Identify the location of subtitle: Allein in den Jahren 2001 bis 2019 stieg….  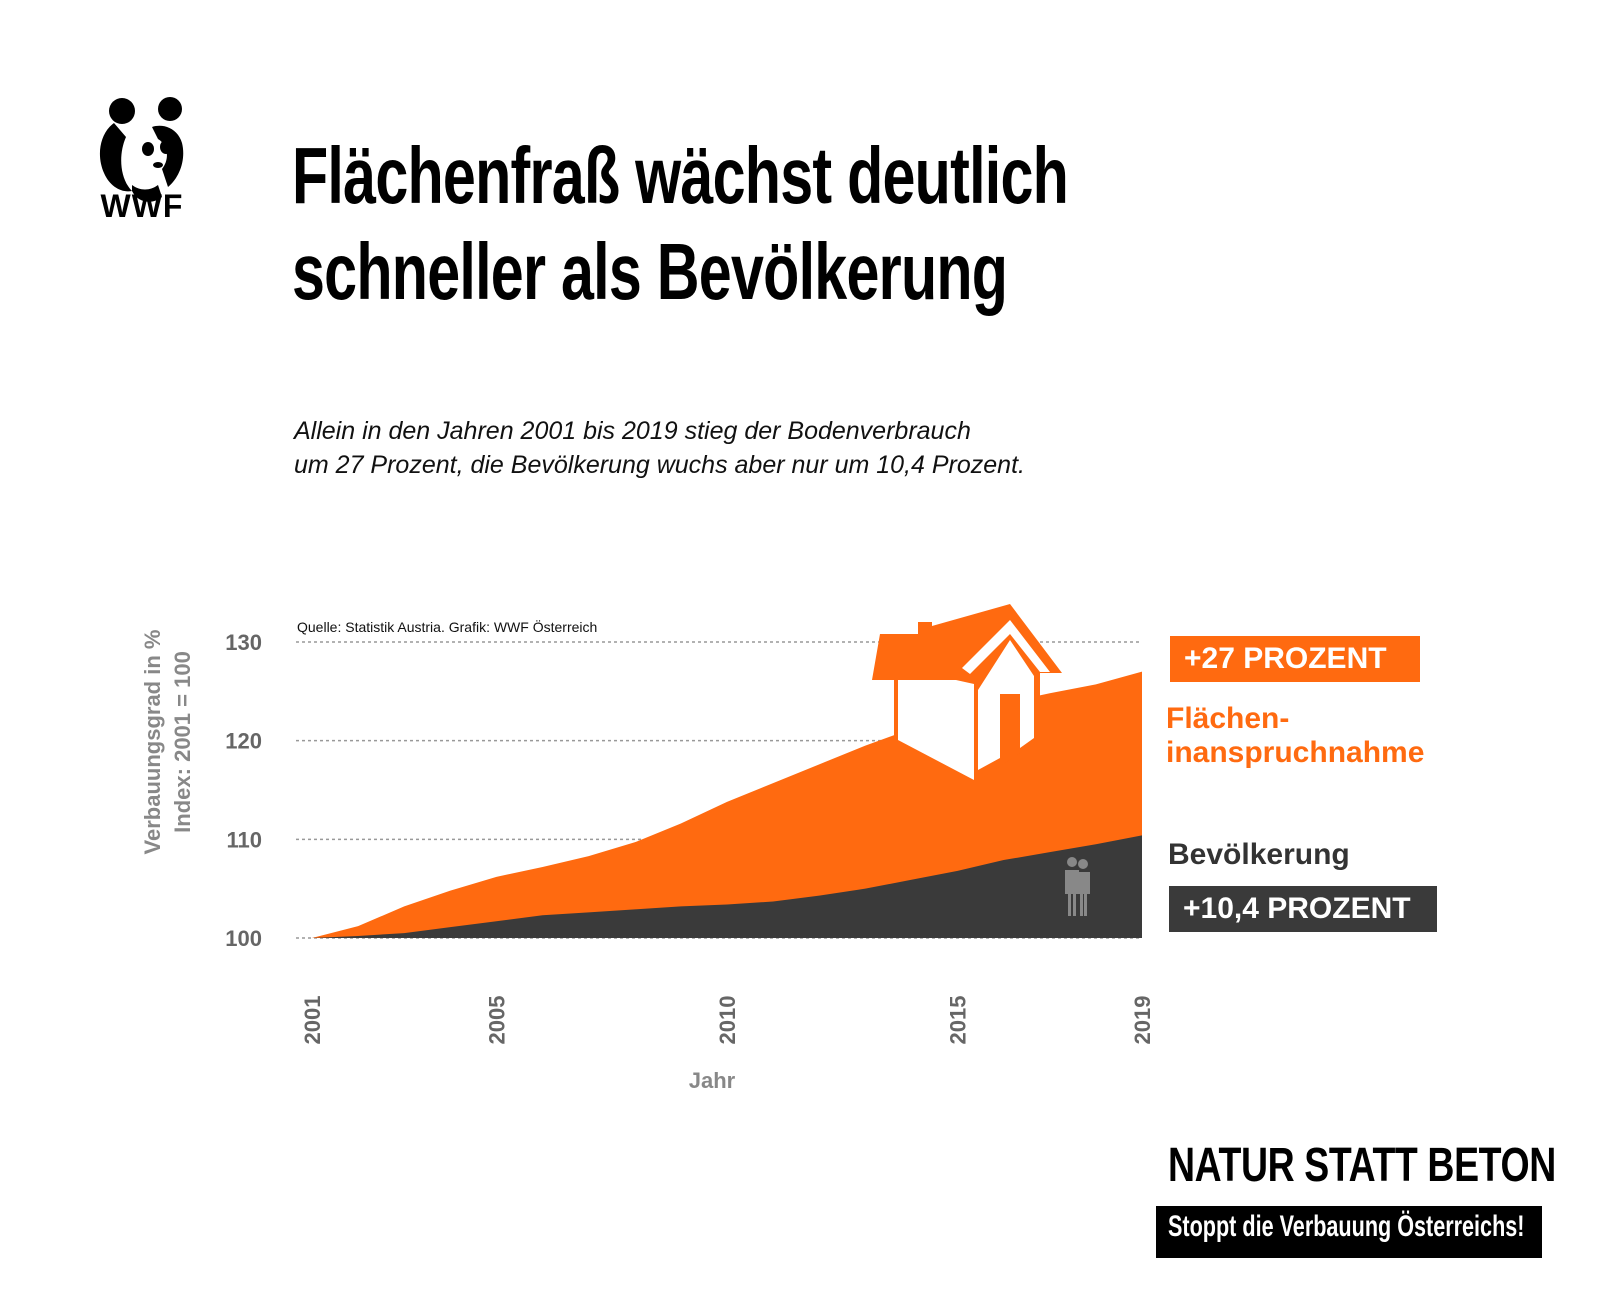
(744, 448).